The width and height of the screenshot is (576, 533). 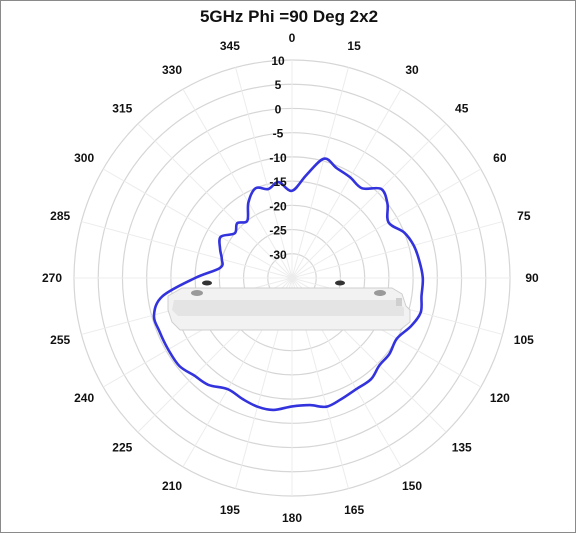 What do you see at coordinates (278, 231) in the screenshot?
I see `radial-tick-label: -25` at bounding box center [278, 231].